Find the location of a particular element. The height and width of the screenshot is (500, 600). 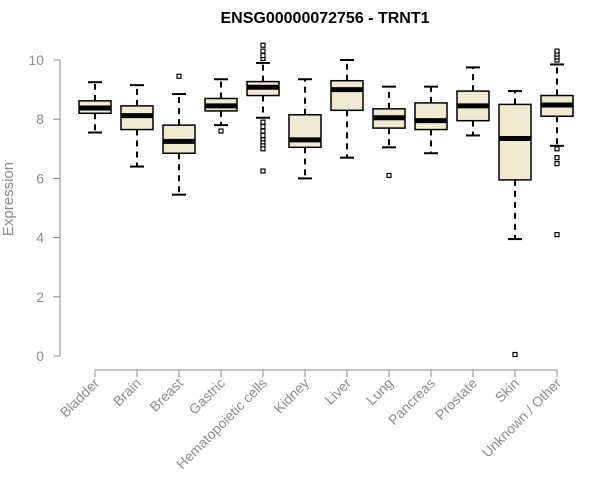

box-prostate is located at coordinates (473, 101).